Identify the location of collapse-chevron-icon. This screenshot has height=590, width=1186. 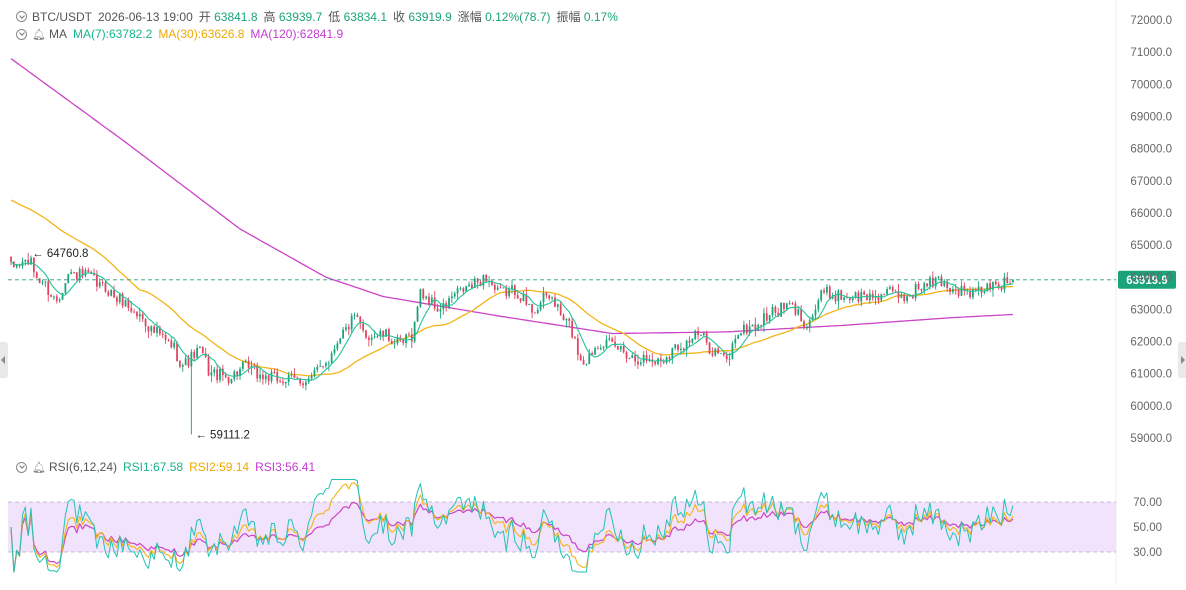
(21, 16).